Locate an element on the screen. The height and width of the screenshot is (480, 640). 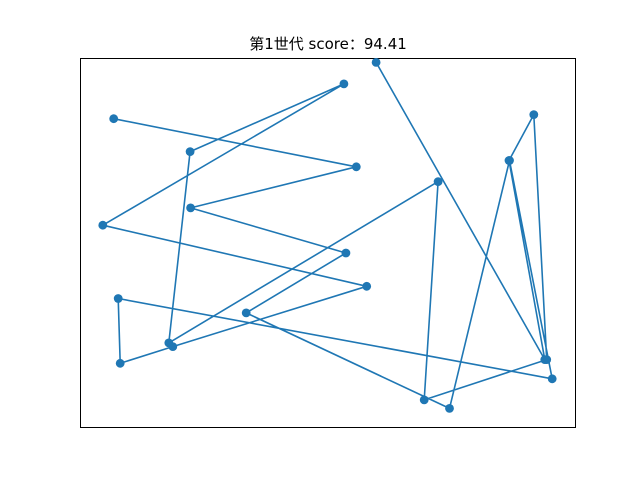
chart-title: 第1世代 score：94.41 is located at coordinates (328, 44).